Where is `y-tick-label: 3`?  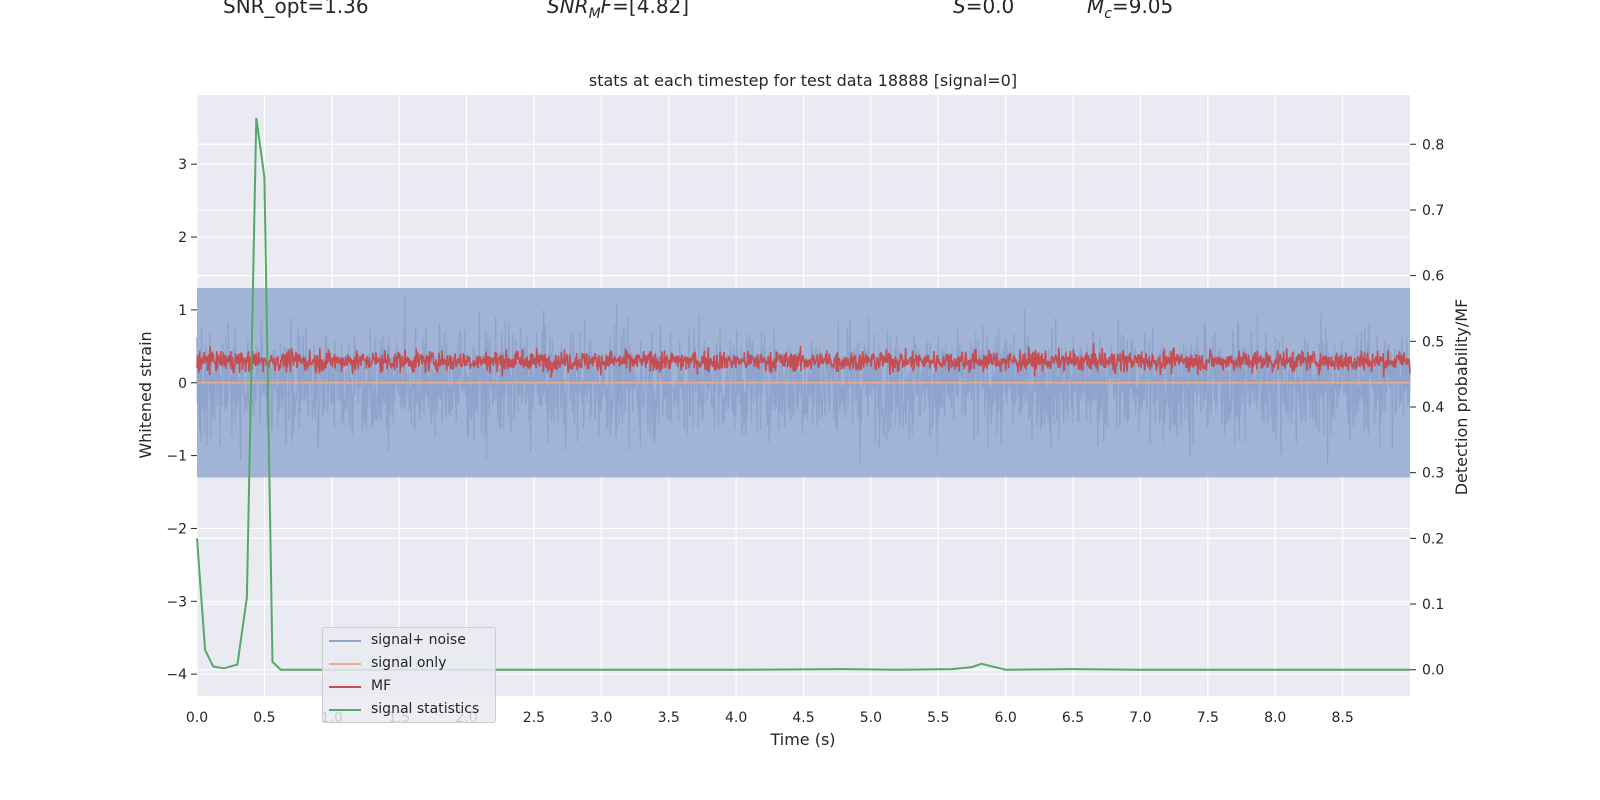 y-tick-label: 3 is located at coordinates (182, 165).